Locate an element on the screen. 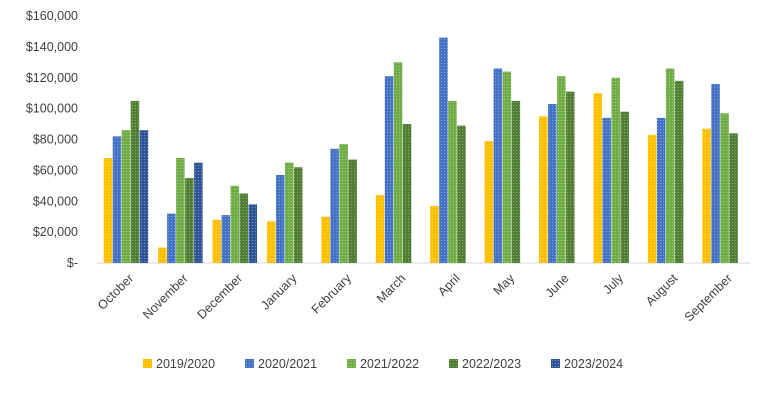 Image resolution: width=759 pixels, height=398 pixels. bar-2022-2023-april is located at coordinates (461, 194).